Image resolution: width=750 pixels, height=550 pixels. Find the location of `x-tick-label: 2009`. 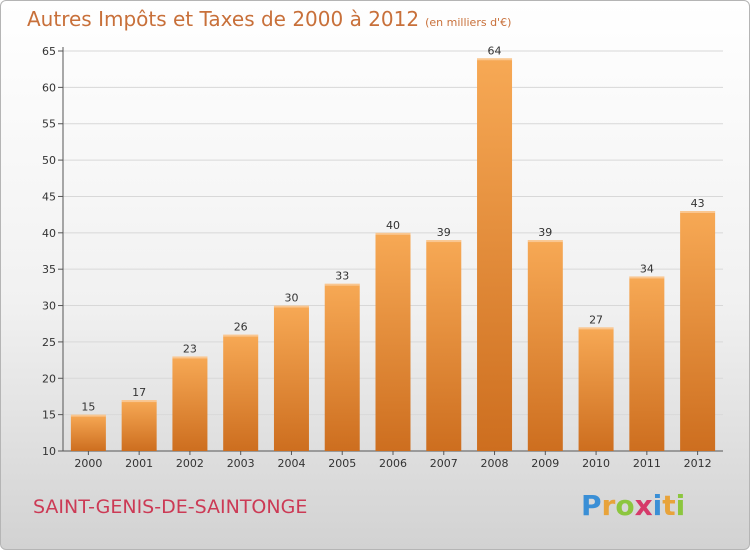

x-tick-label: 2009 is located at coordinates (545, 463).